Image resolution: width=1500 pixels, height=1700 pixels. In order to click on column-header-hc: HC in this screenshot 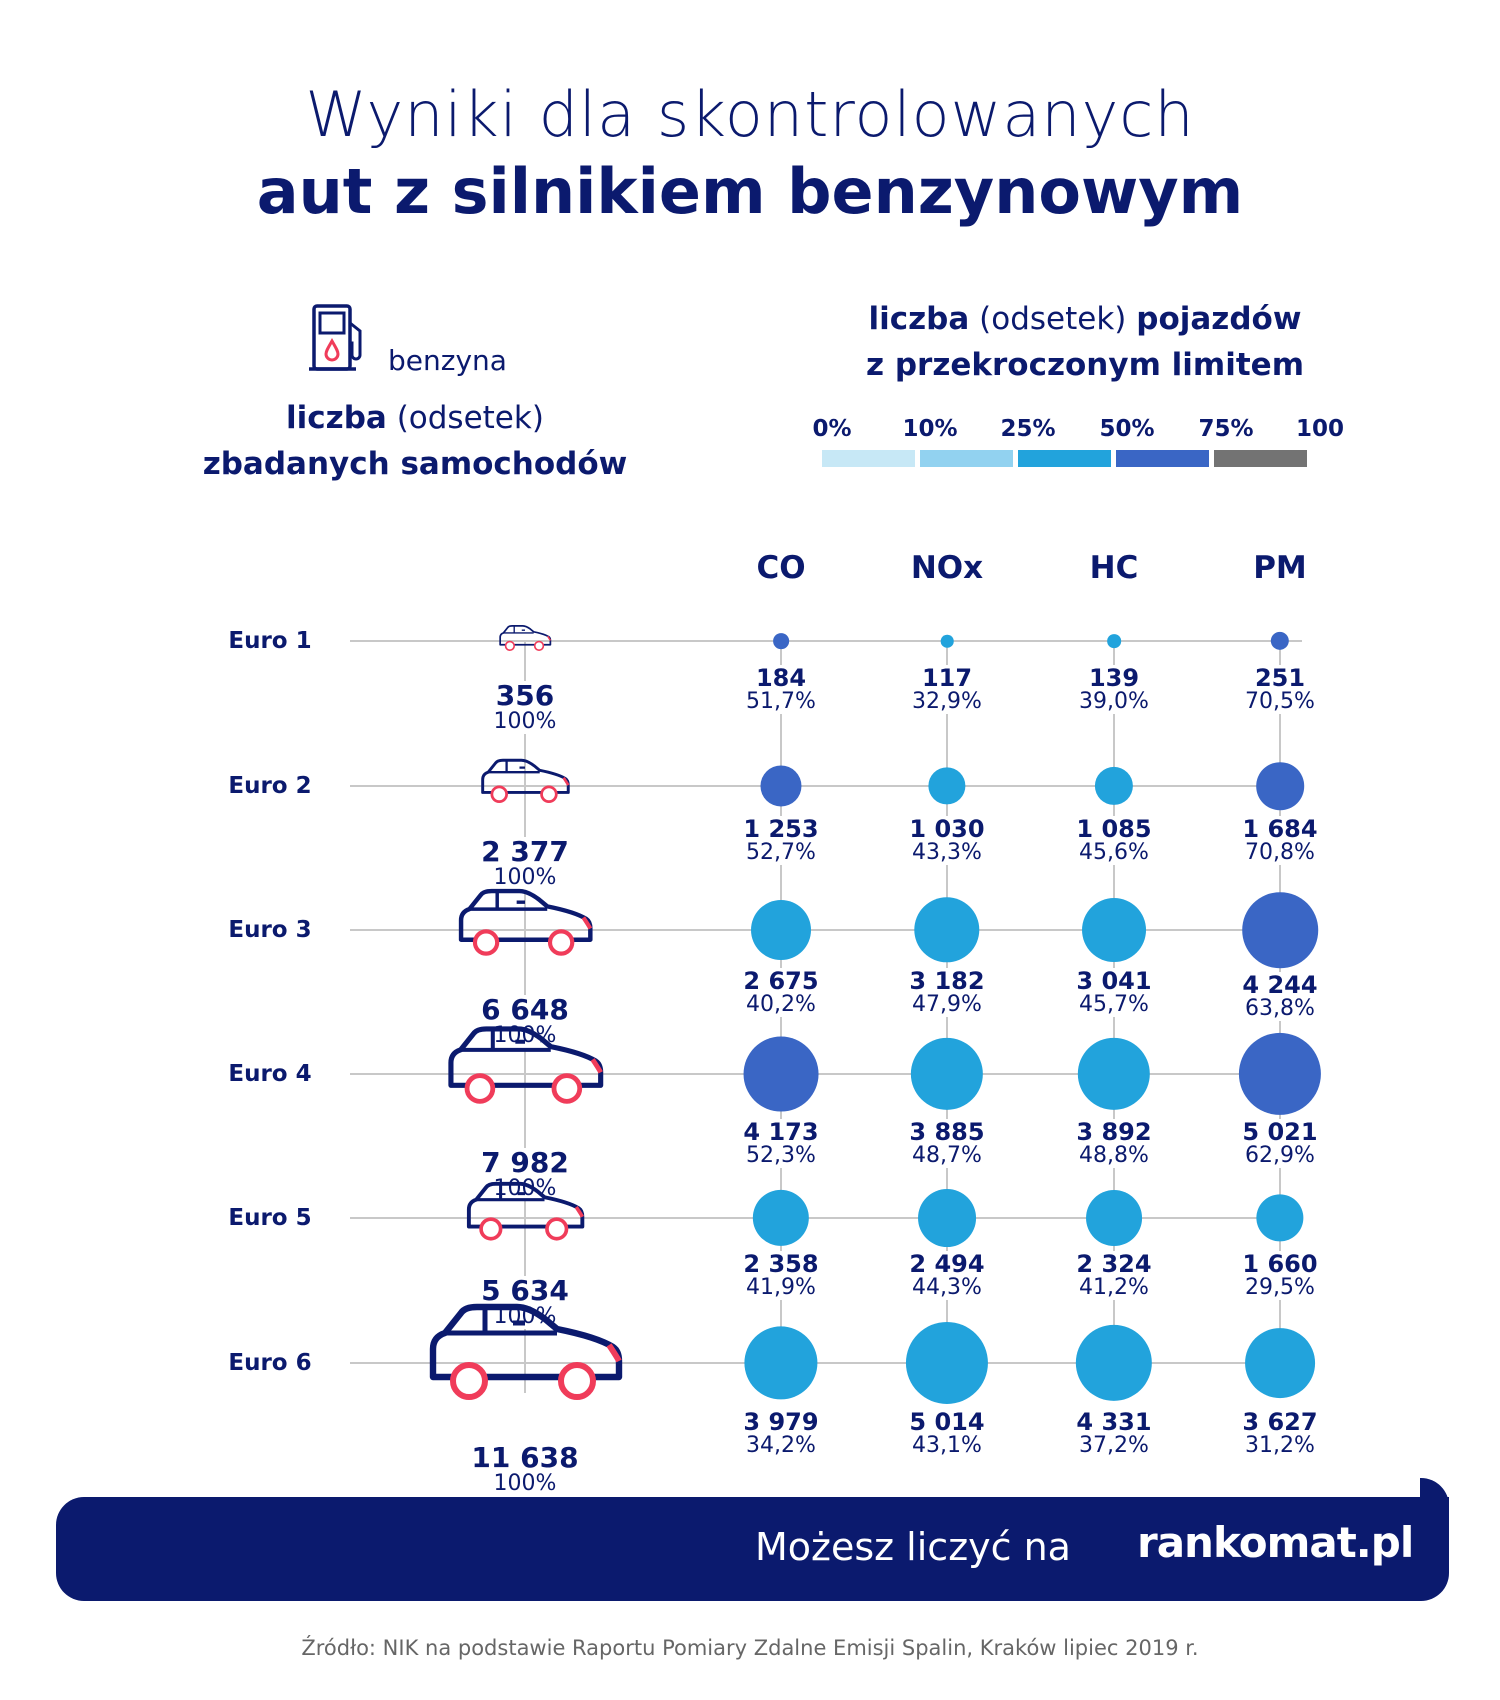, I will do `click(1114, 568)`.